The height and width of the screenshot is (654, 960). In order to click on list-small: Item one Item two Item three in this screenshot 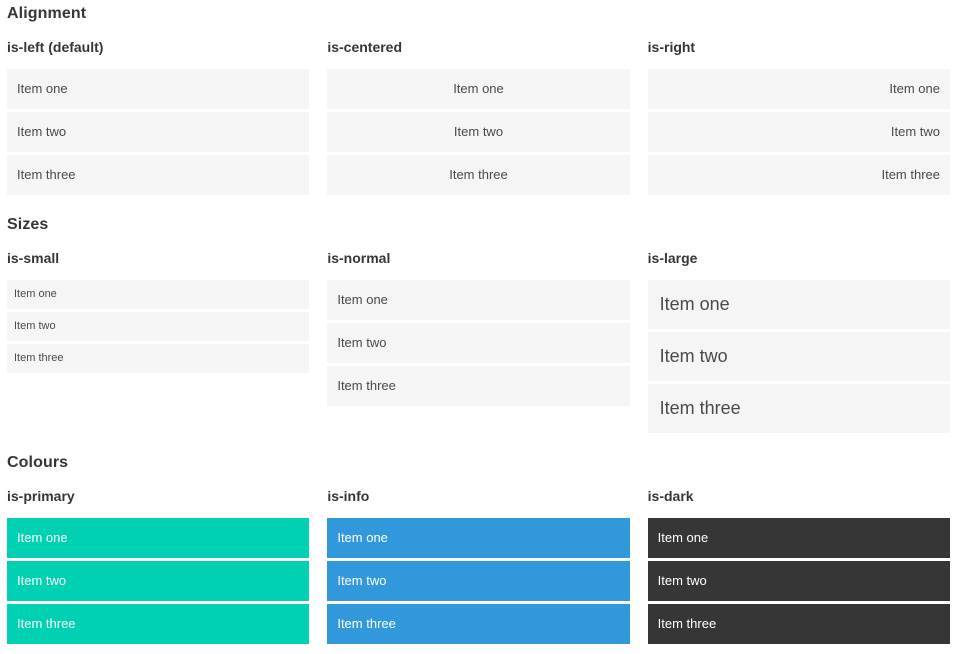, I will do `click(158, 326)`.